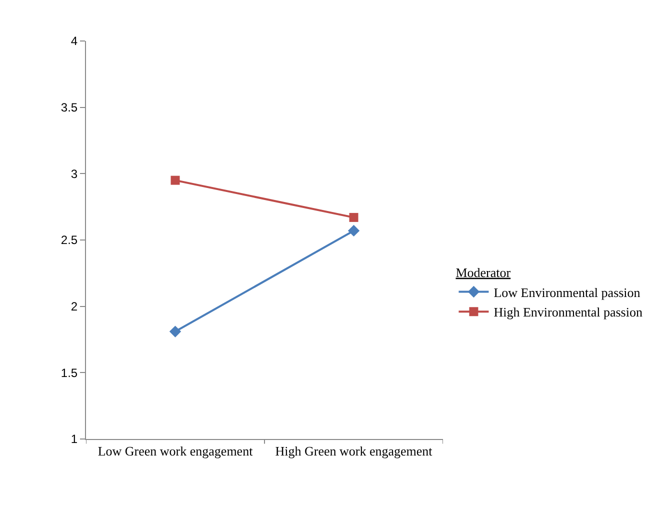  I want to click on x-tick-label: High Green work engagement, so click(354, 451).